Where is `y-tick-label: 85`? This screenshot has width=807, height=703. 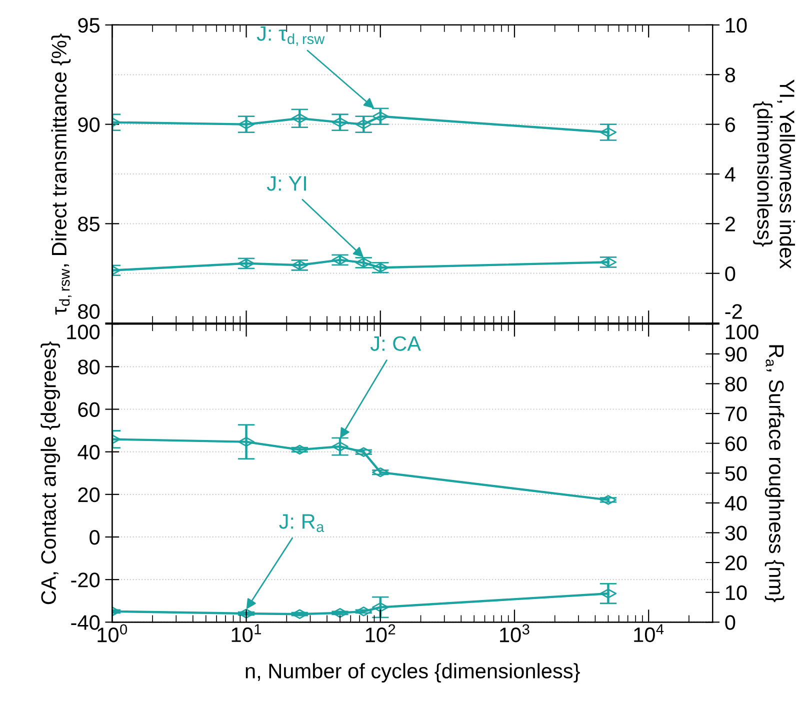 y-tick-label: 85 is located at coordinates (89, 224).